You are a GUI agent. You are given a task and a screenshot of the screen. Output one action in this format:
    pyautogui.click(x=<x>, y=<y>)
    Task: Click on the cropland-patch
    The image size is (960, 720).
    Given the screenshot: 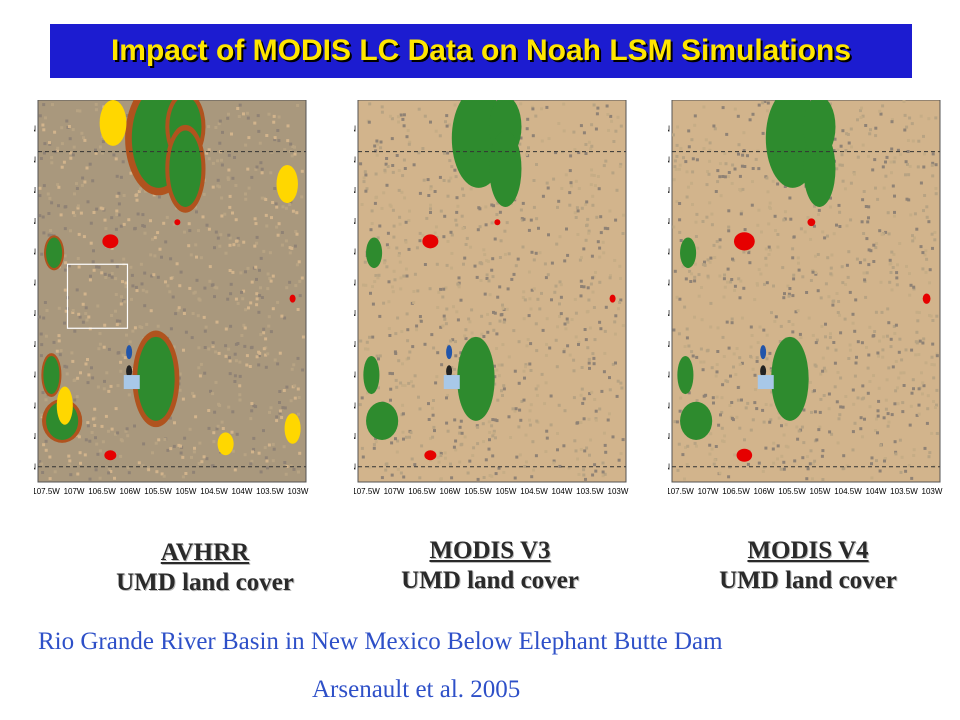 What is the action you would take?
    pyautogui.click(x=287, y=184)
    